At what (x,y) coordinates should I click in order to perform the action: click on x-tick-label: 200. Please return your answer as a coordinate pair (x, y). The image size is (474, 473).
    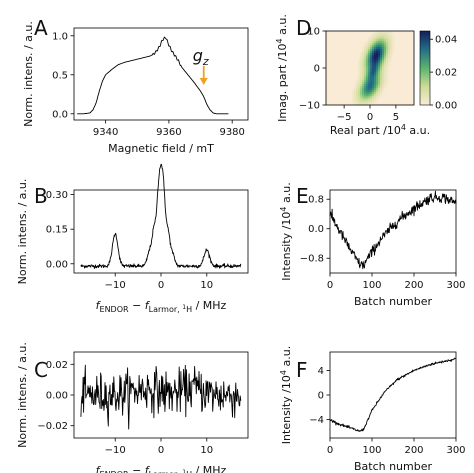
    Looking at the image, I should click on (413, 285).